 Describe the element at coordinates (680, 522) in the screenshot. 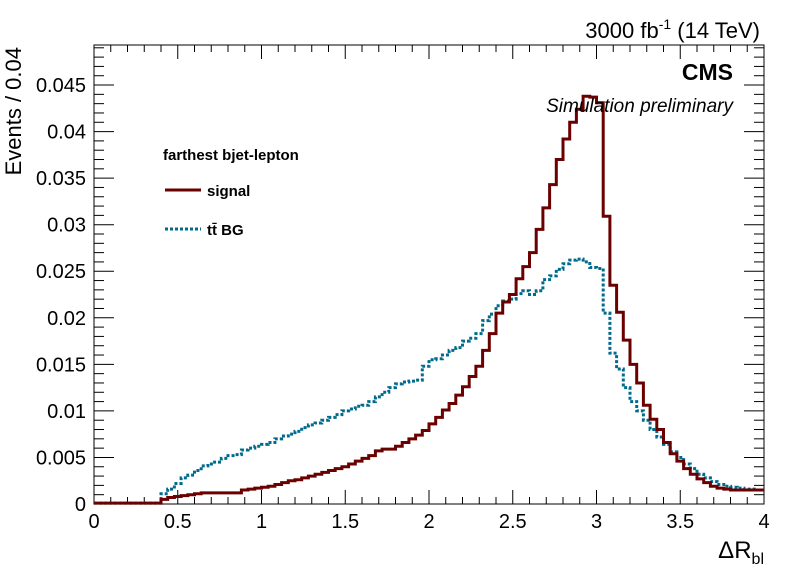

I see `x-tick-label: 3.5` at that location.